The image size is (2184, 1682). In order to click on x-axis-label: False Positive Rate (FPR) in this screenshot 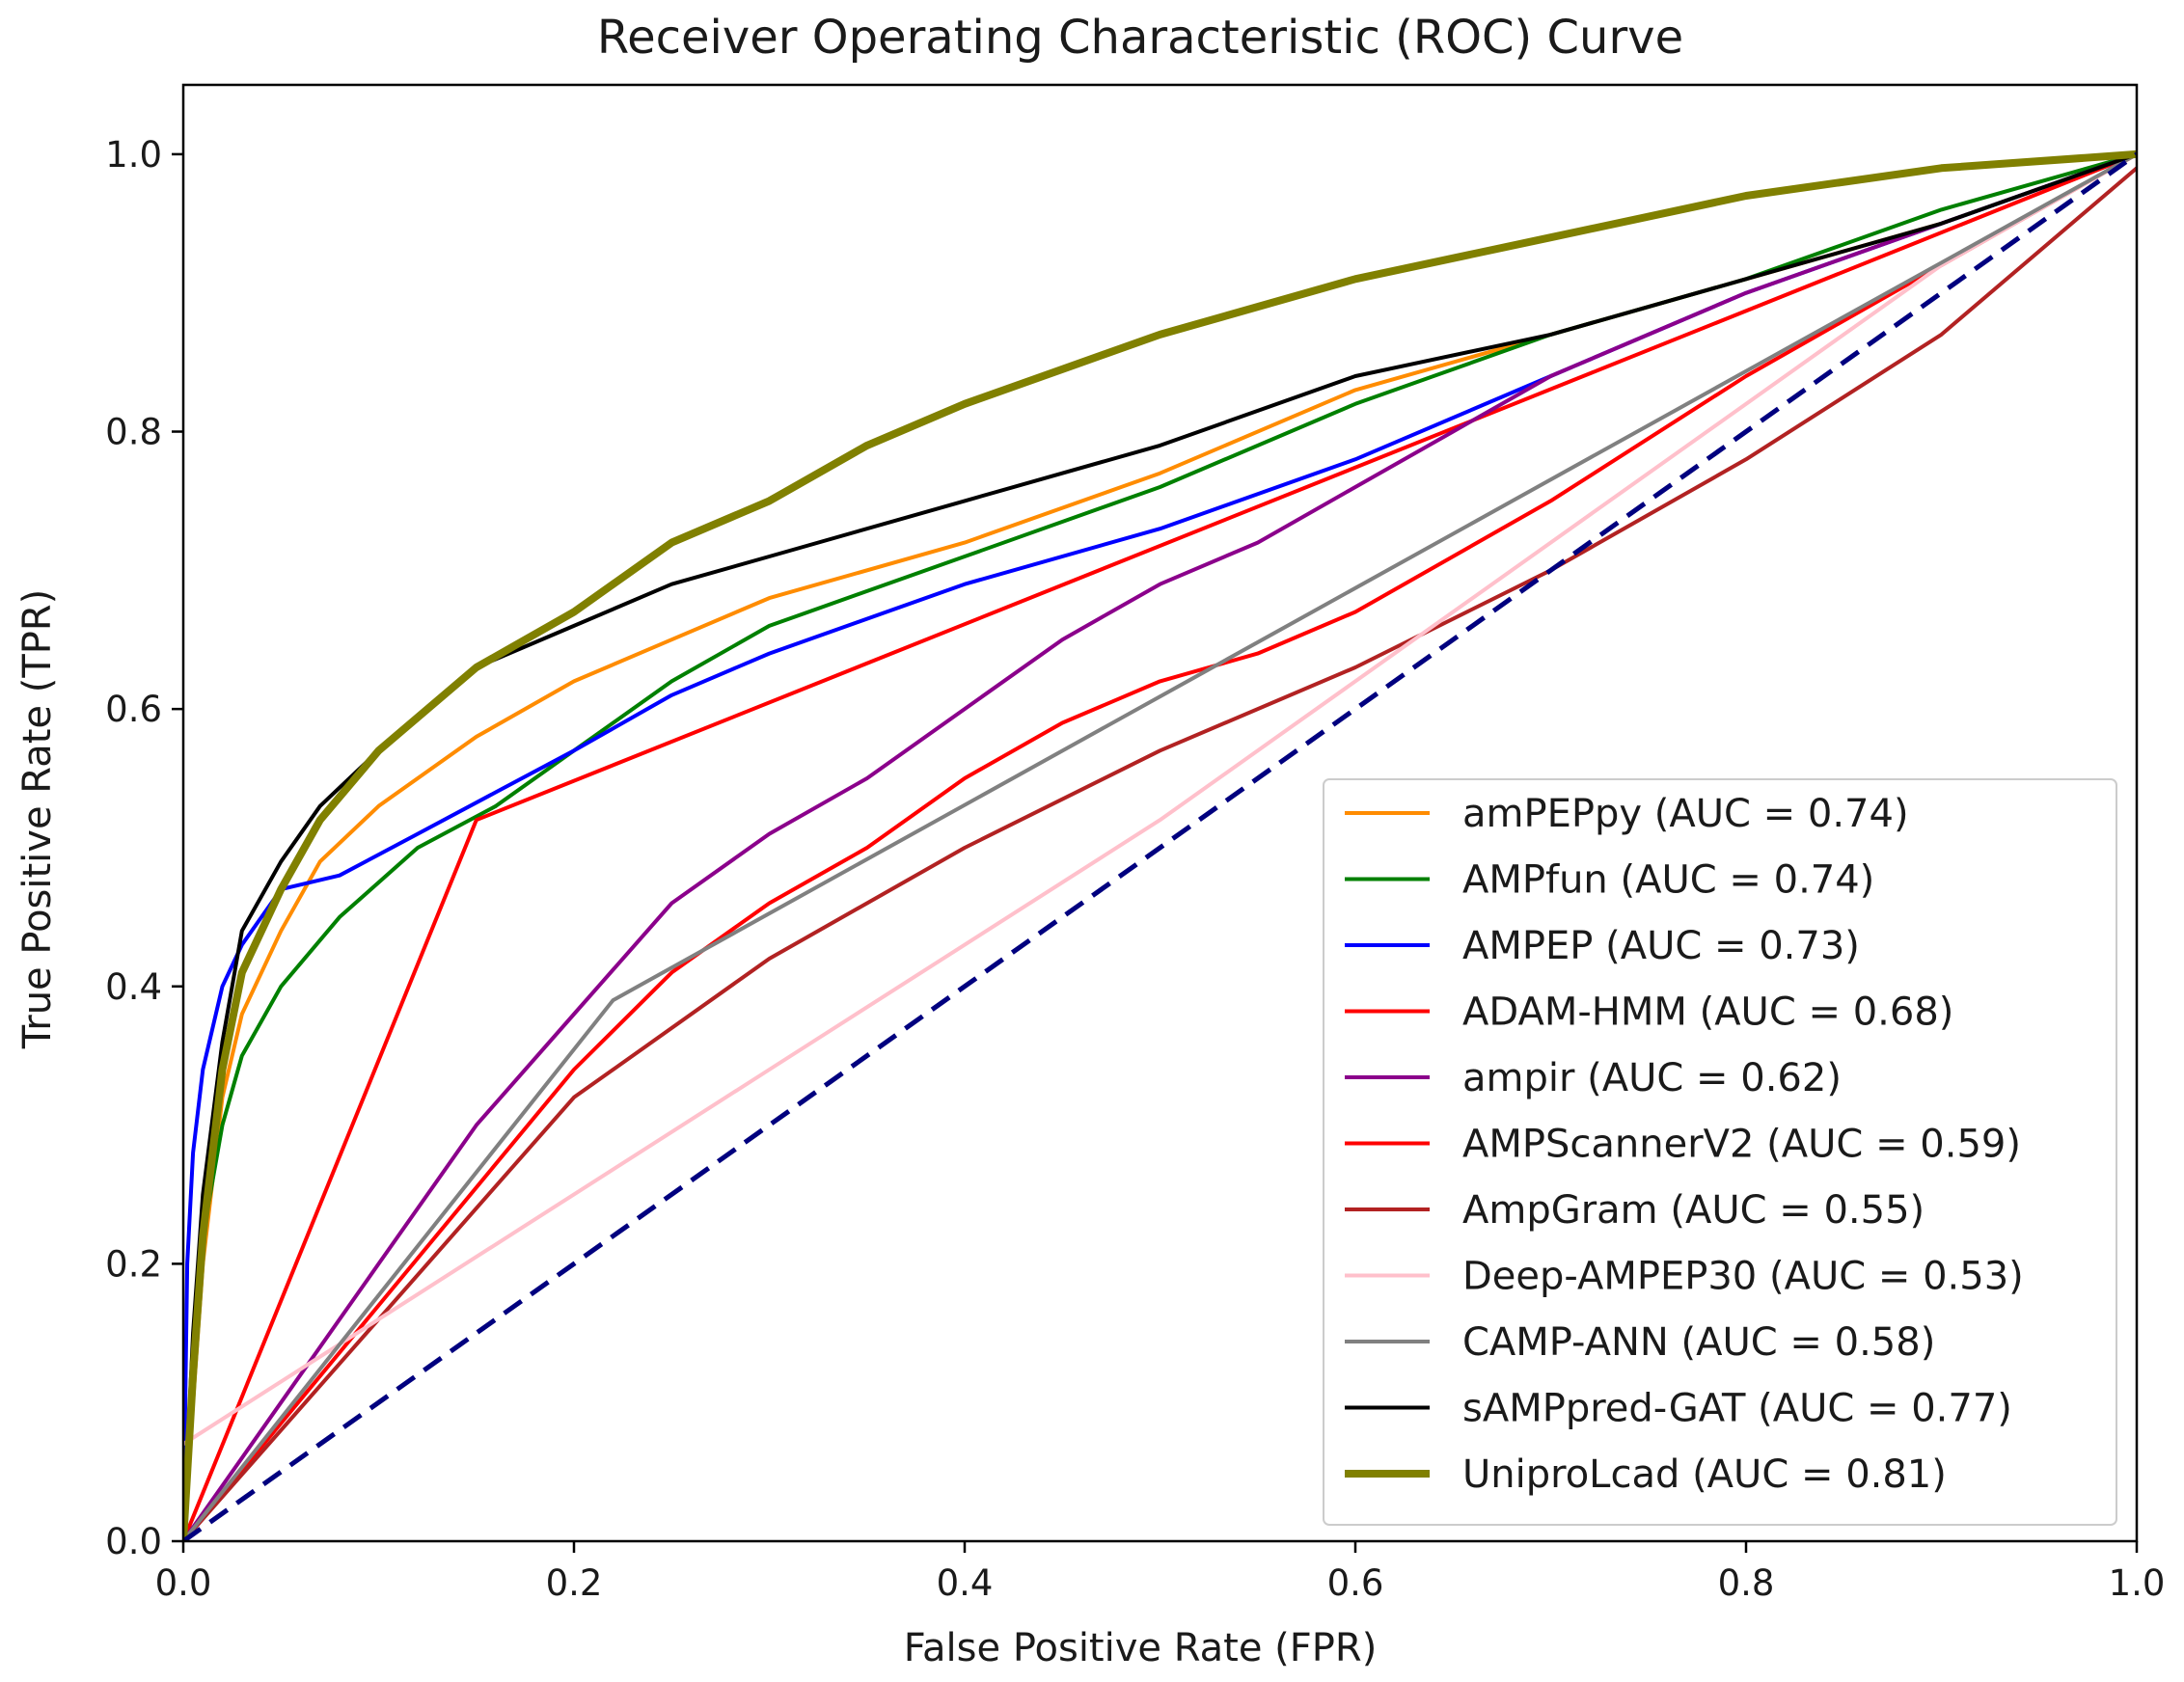, I will do `click(1141, 1648)`.